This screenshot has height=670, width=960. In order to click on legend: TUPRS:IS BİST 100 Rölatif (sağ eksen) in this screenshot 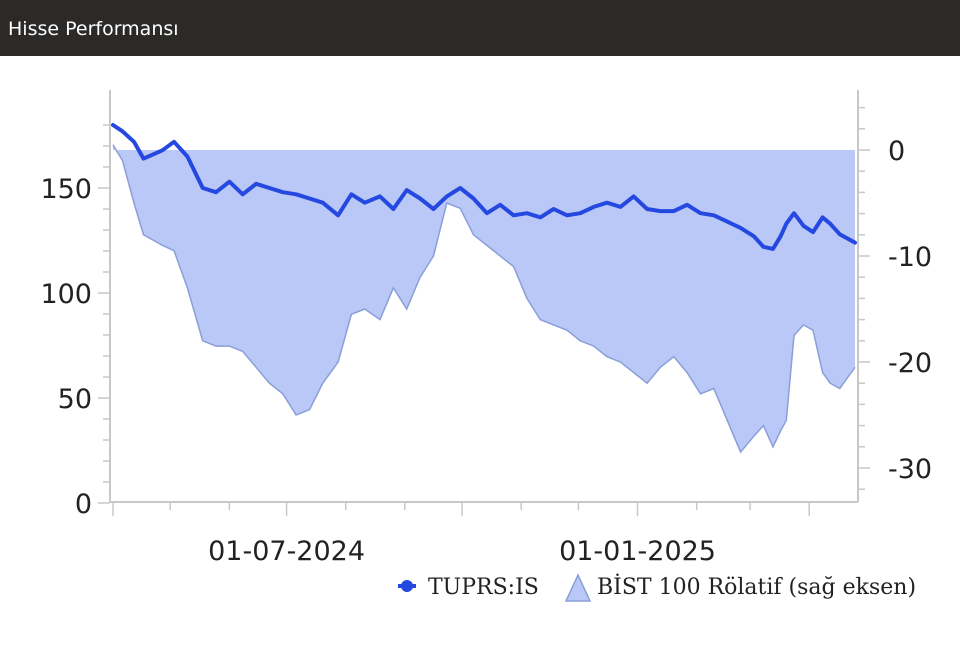, I will do `click(657, 587)`.